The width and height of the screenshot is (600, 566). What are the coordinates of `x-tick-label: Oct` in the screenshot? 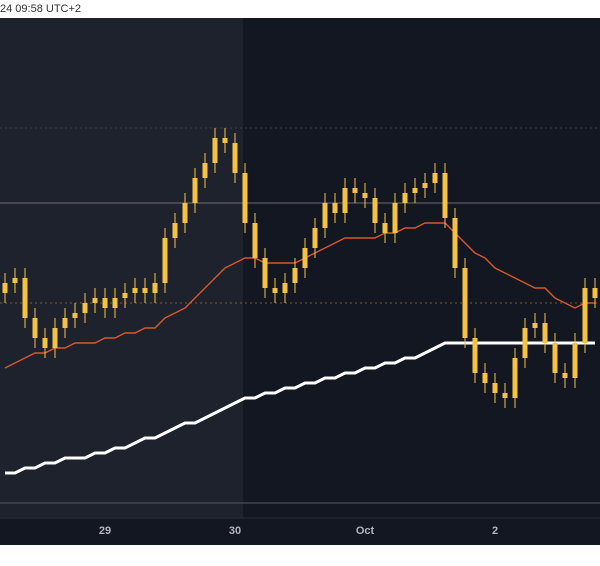 It's located at (365, 531).